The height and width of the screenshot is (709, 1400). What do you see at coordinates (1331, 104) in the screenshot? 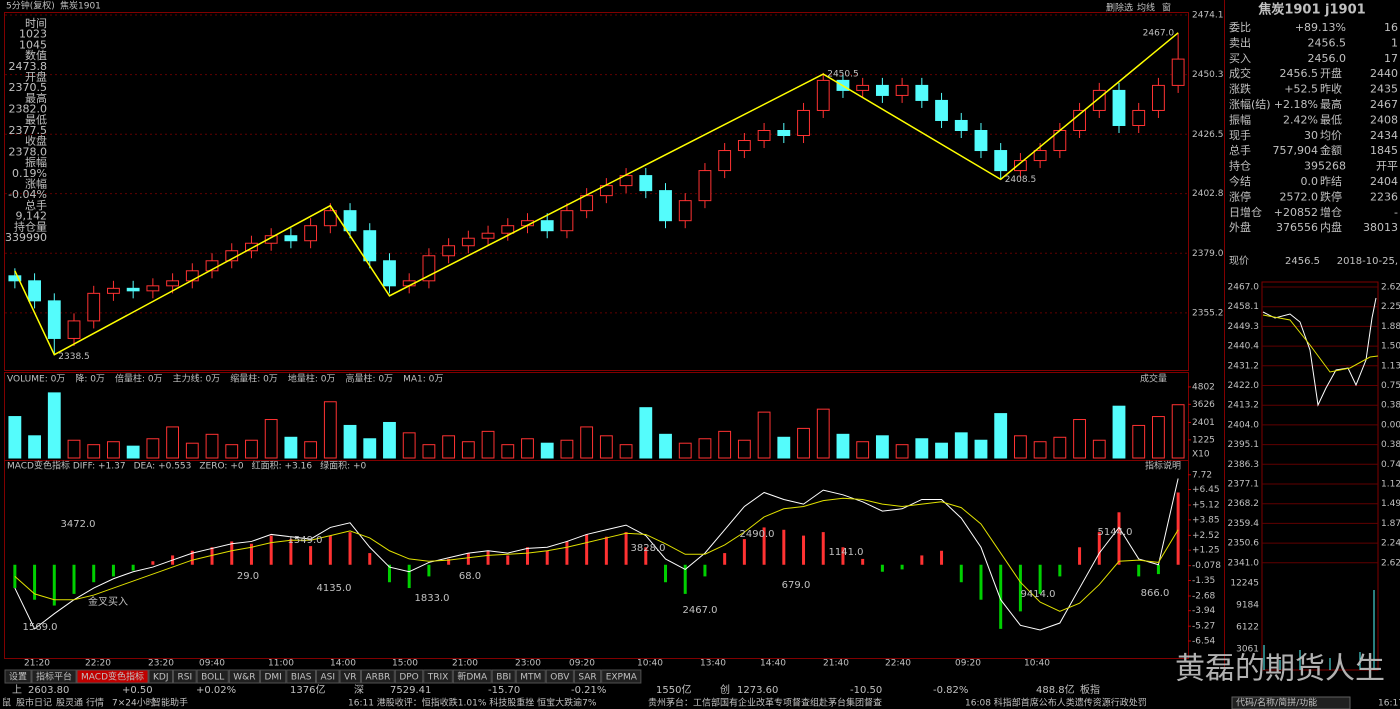
I see `quote-cell: 最高` at bounding box center [1331, 104].